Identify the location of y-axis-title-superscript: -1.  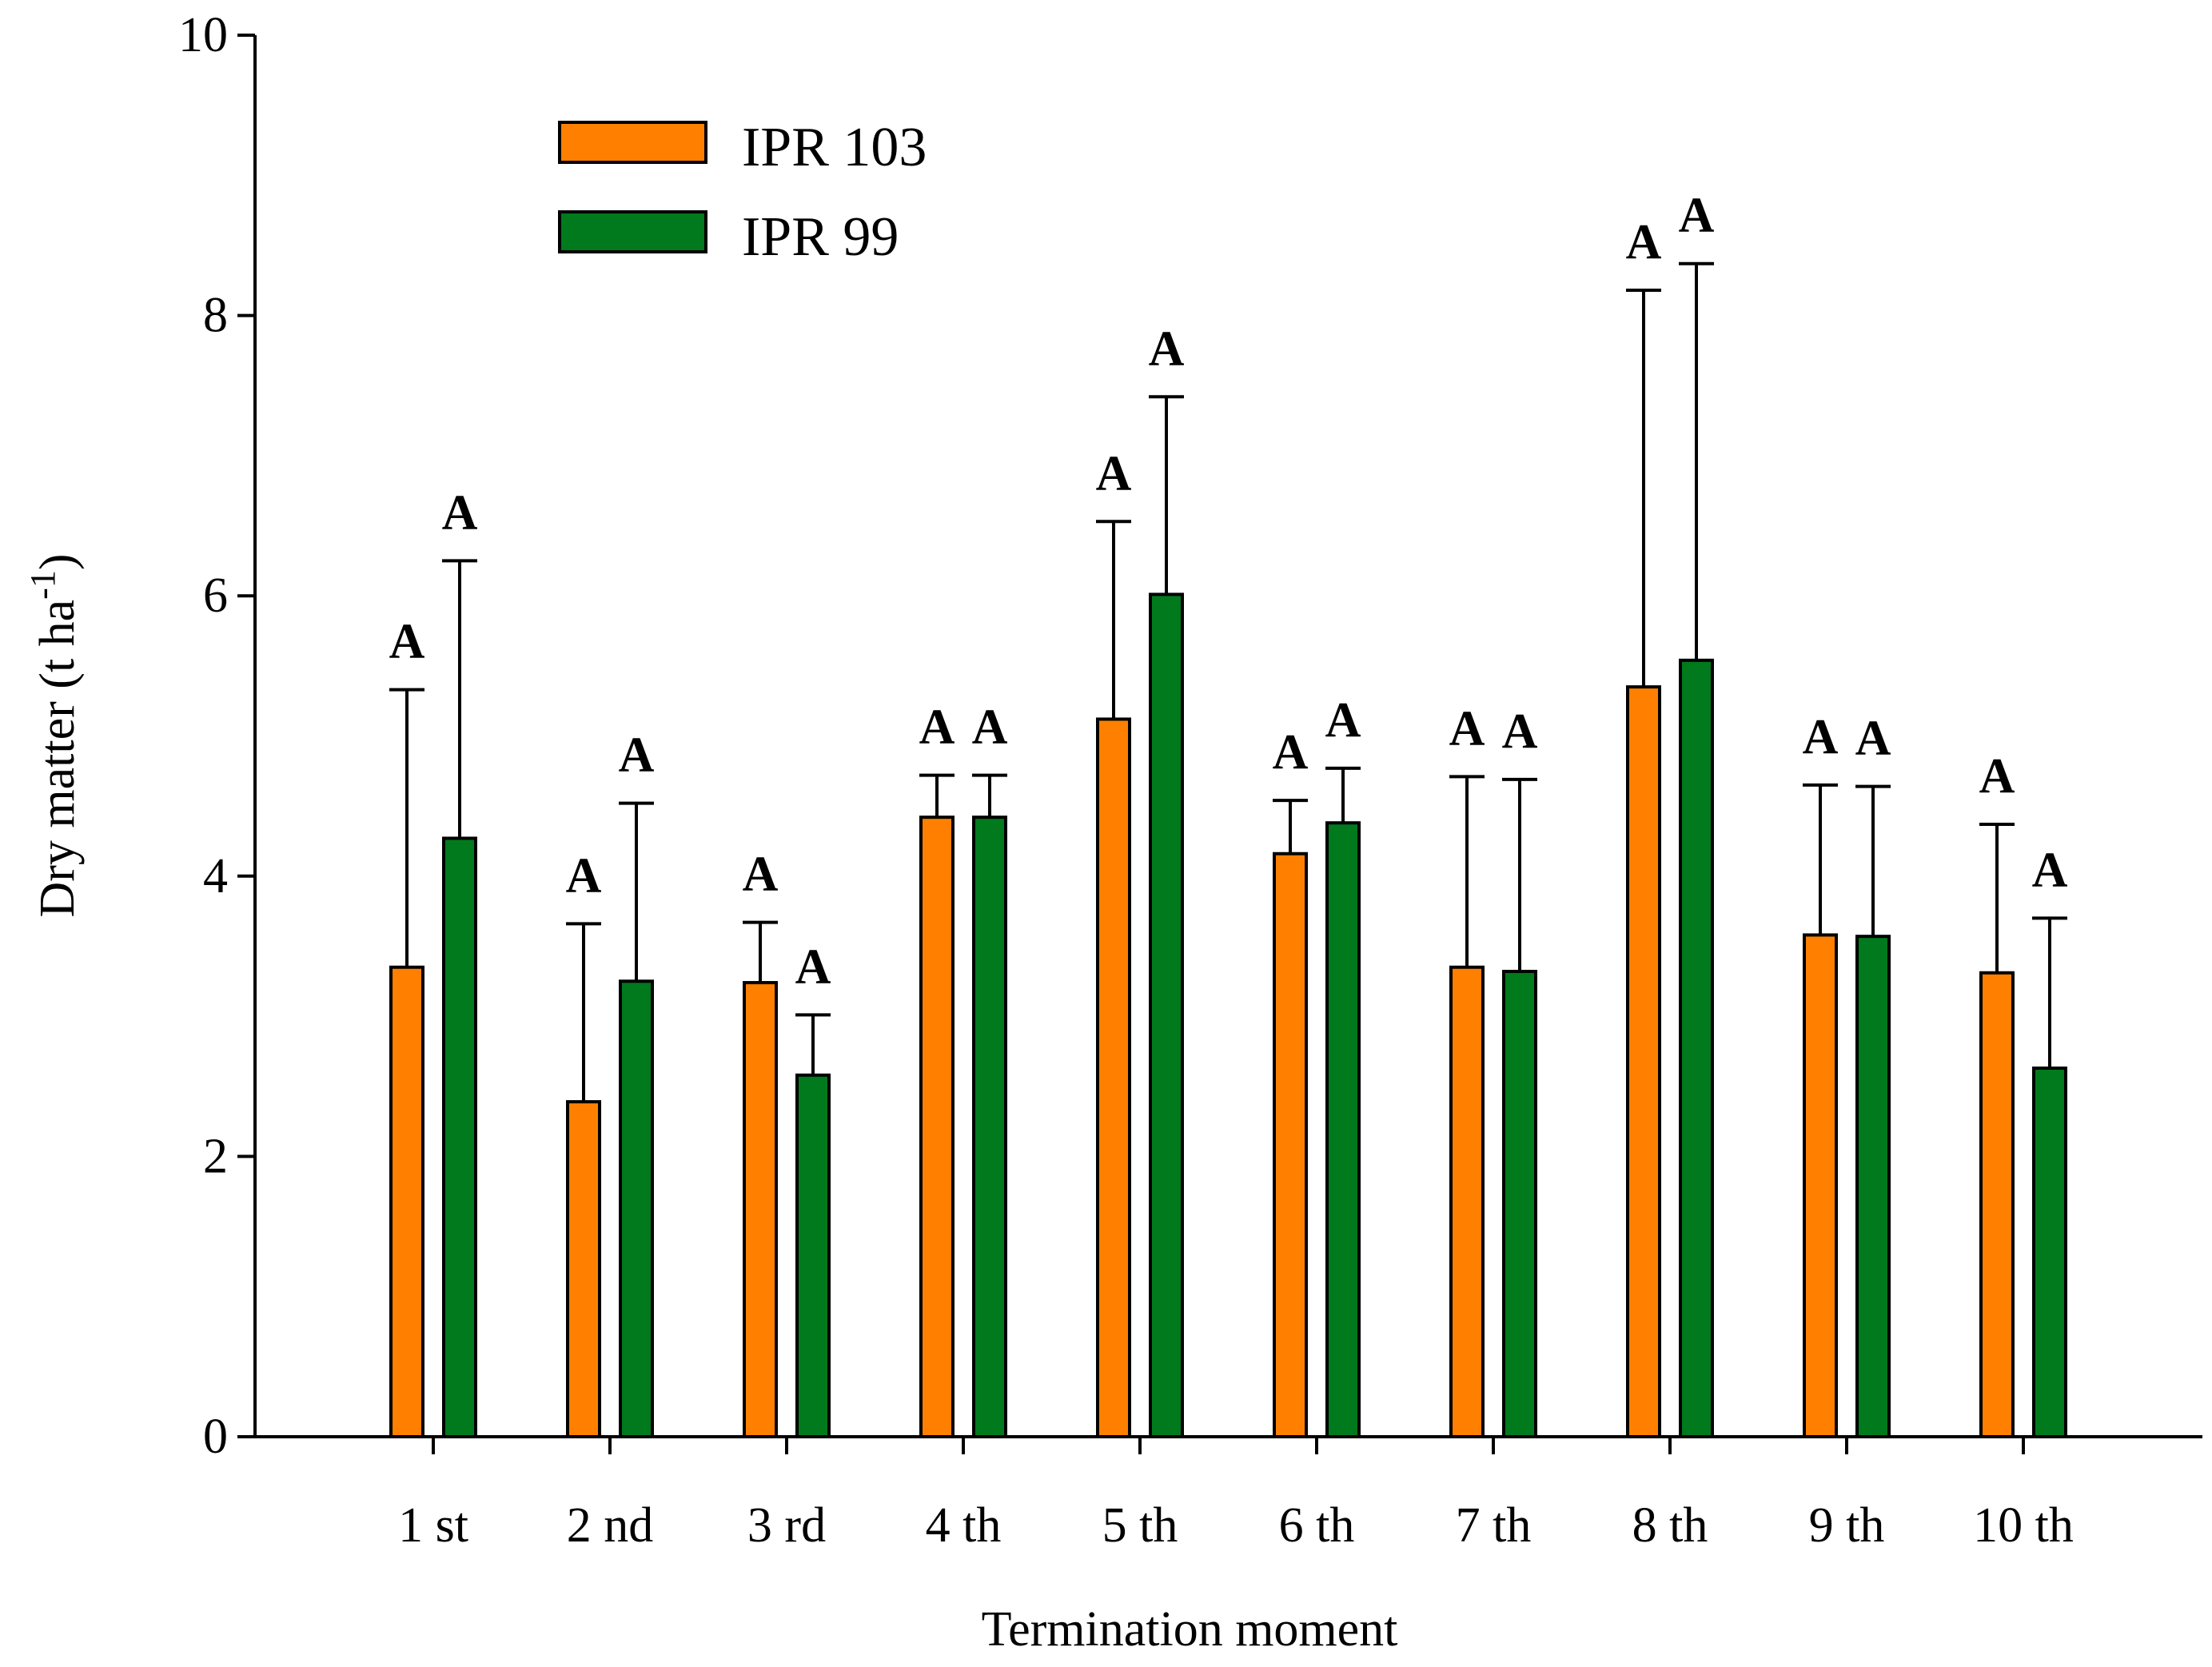
(42, 585).